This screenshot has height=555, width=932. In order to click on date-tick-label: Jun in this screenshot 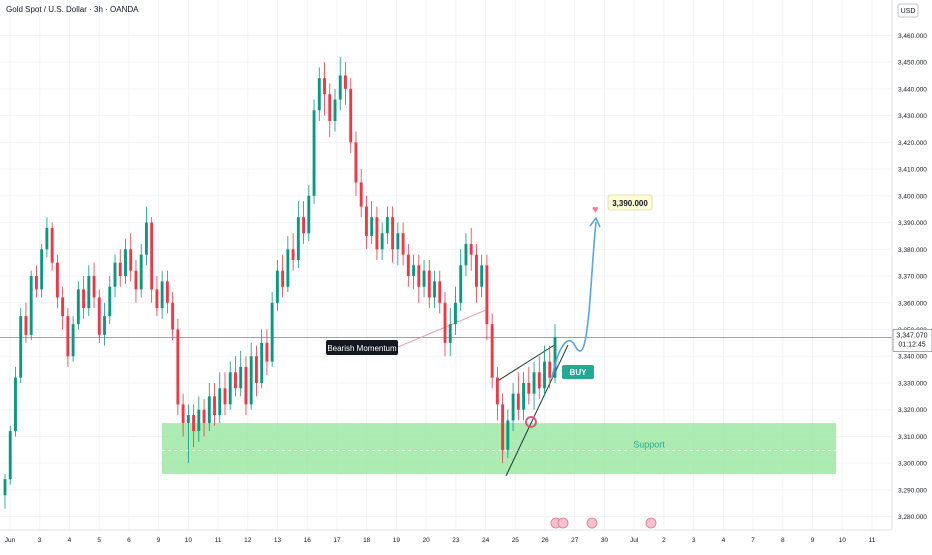, I will do `click(10, 540)`.